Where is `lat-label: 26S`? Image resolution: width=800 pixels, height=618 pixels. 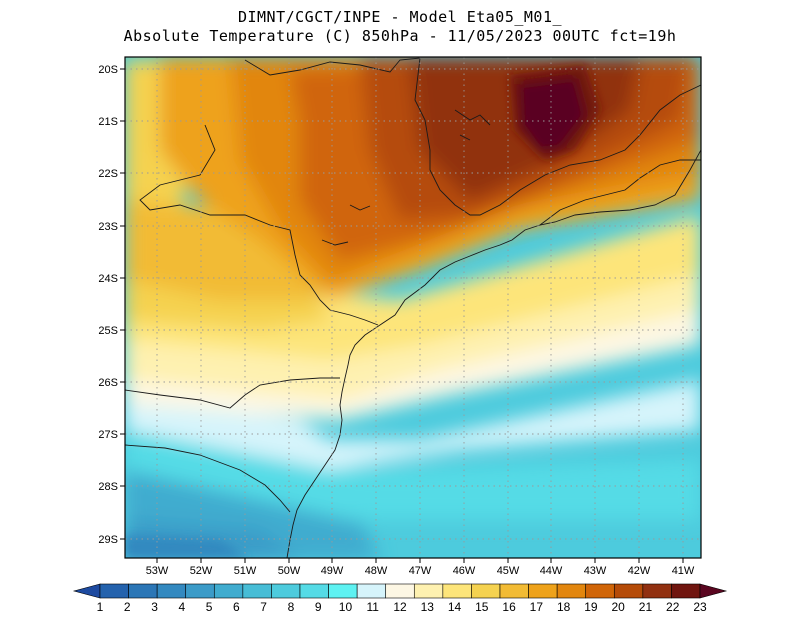 lat-label: 26S is located at coordinates (108, 383).